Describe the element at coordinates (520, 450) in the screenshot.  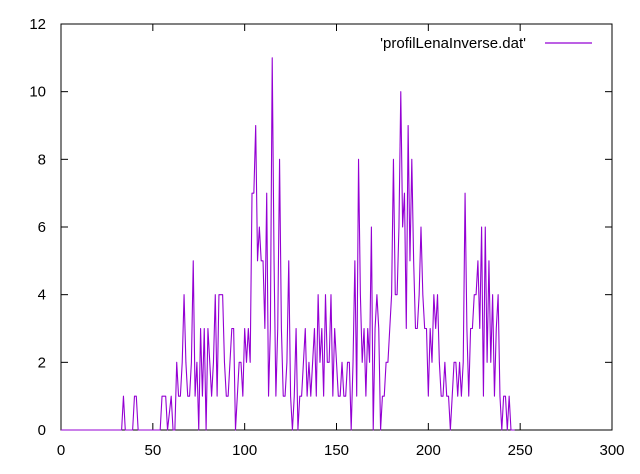
I see `x-tick-label: 250` at that location.